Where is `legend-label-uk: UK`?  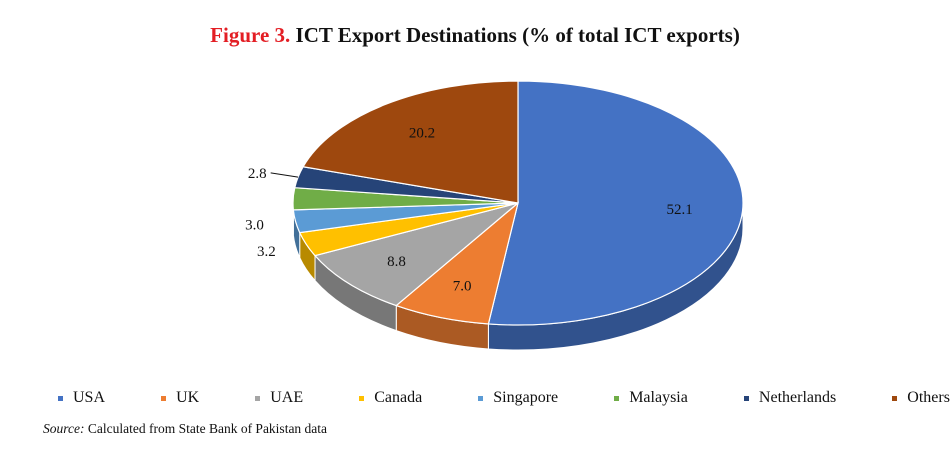
legend-label-uk: UK is located at coordinates (188, 397).